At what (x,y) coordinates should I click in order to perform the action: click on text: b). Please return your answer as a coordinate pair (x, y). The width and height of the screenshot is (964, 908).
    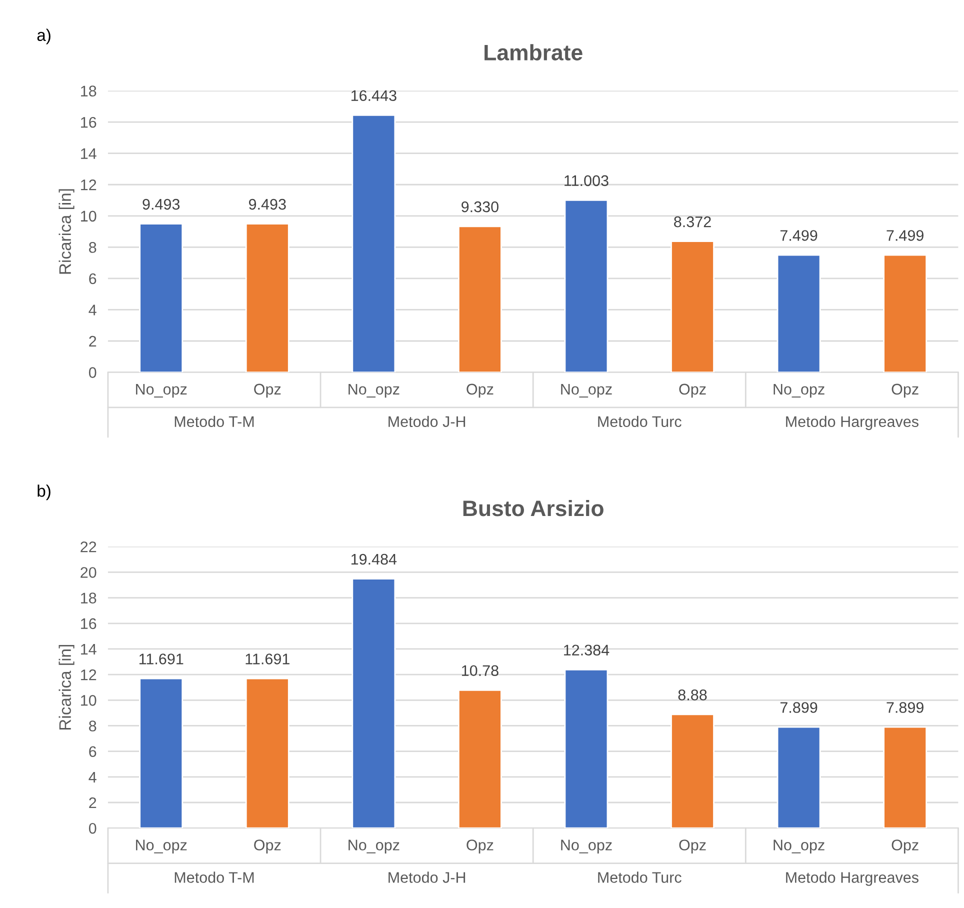
    Looking at the image, I should click on (44, 492).